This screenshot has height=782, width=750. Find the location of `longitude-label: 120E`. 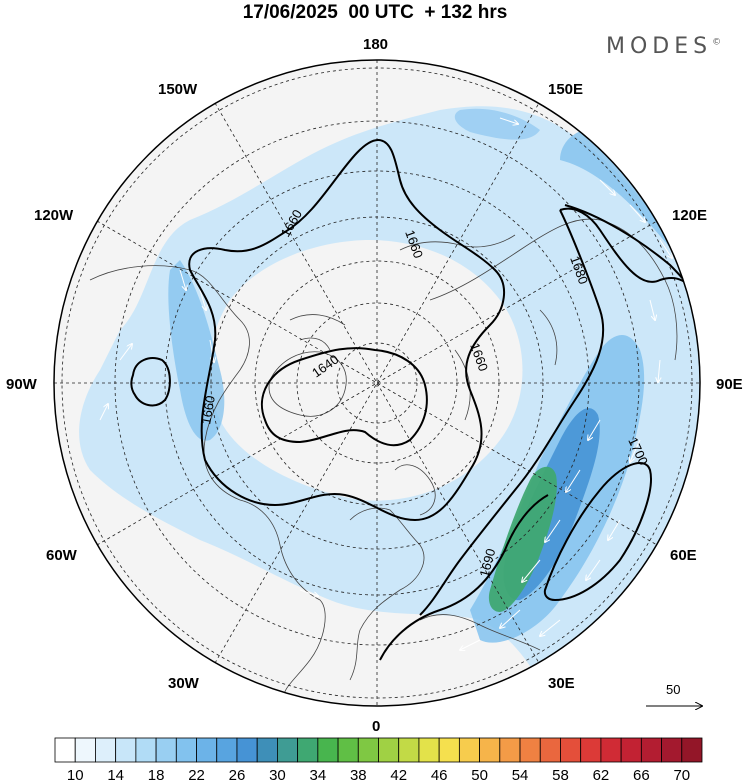

longitude-label: 120E is located at coordinates (689, 215).